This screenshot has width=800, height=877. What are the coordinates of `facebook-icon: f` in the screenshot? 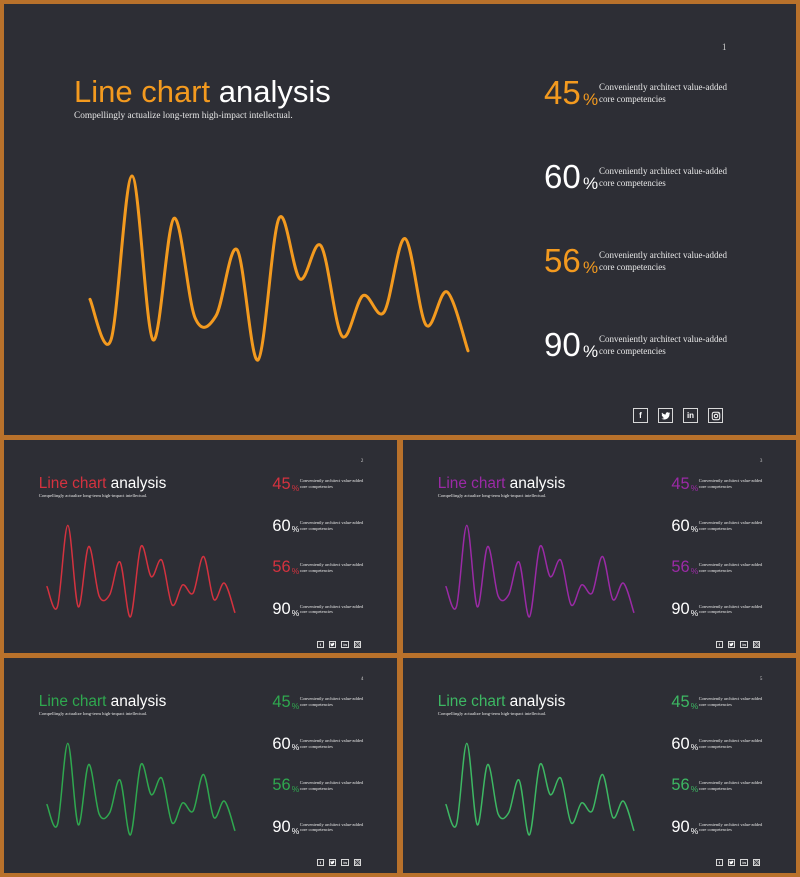 It's located at (719, 644).